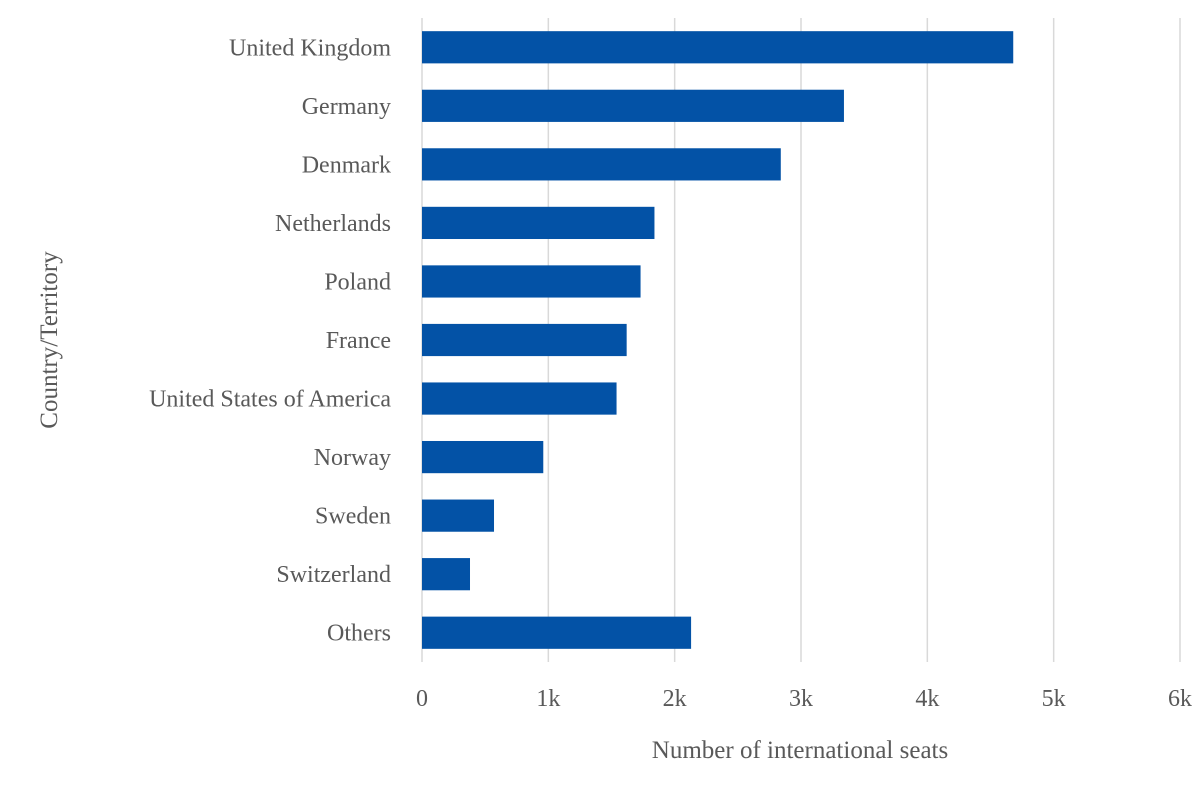  Describe the element at coordinates (801, 699) in the screenshot. I see `x-tick-label: 3k` at that location.